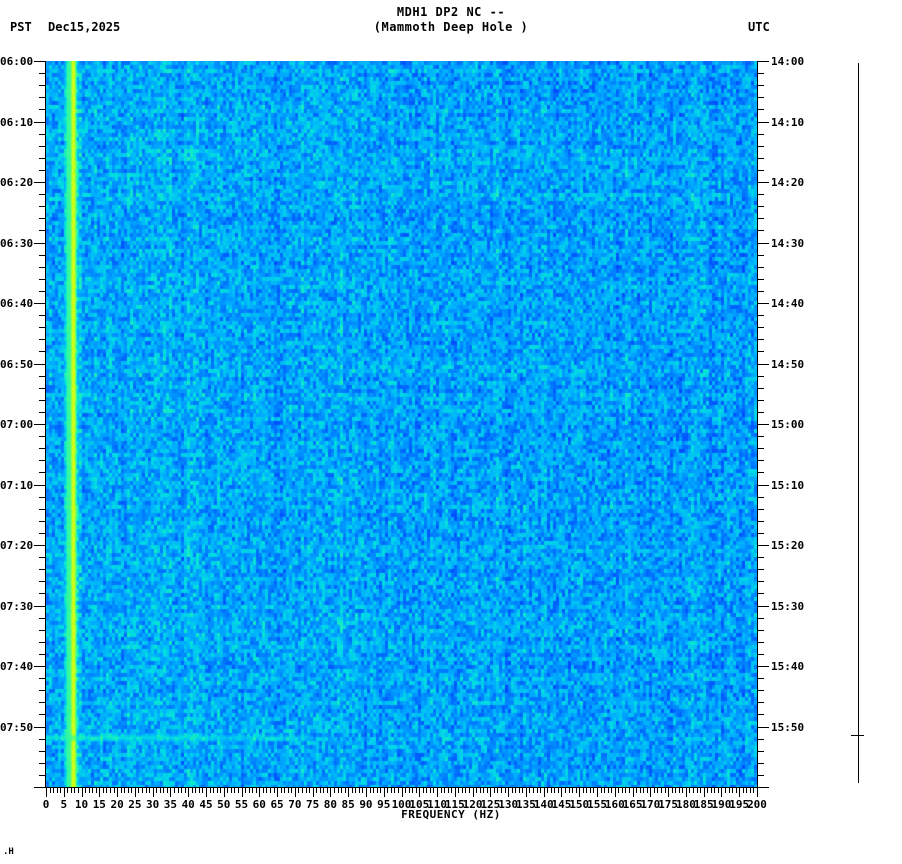 This screenshot has width=902, height=864. Describe the element at coordinates (788, 606) in the screenshot. I see `right-time-label: 15:30` at that location.